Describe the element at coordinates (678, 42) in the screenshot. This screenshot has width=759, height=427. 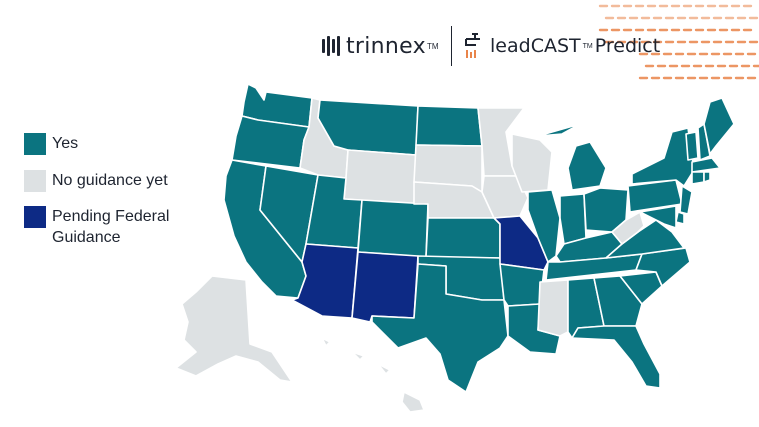
I see `decorative-dash-pattern` at that location.